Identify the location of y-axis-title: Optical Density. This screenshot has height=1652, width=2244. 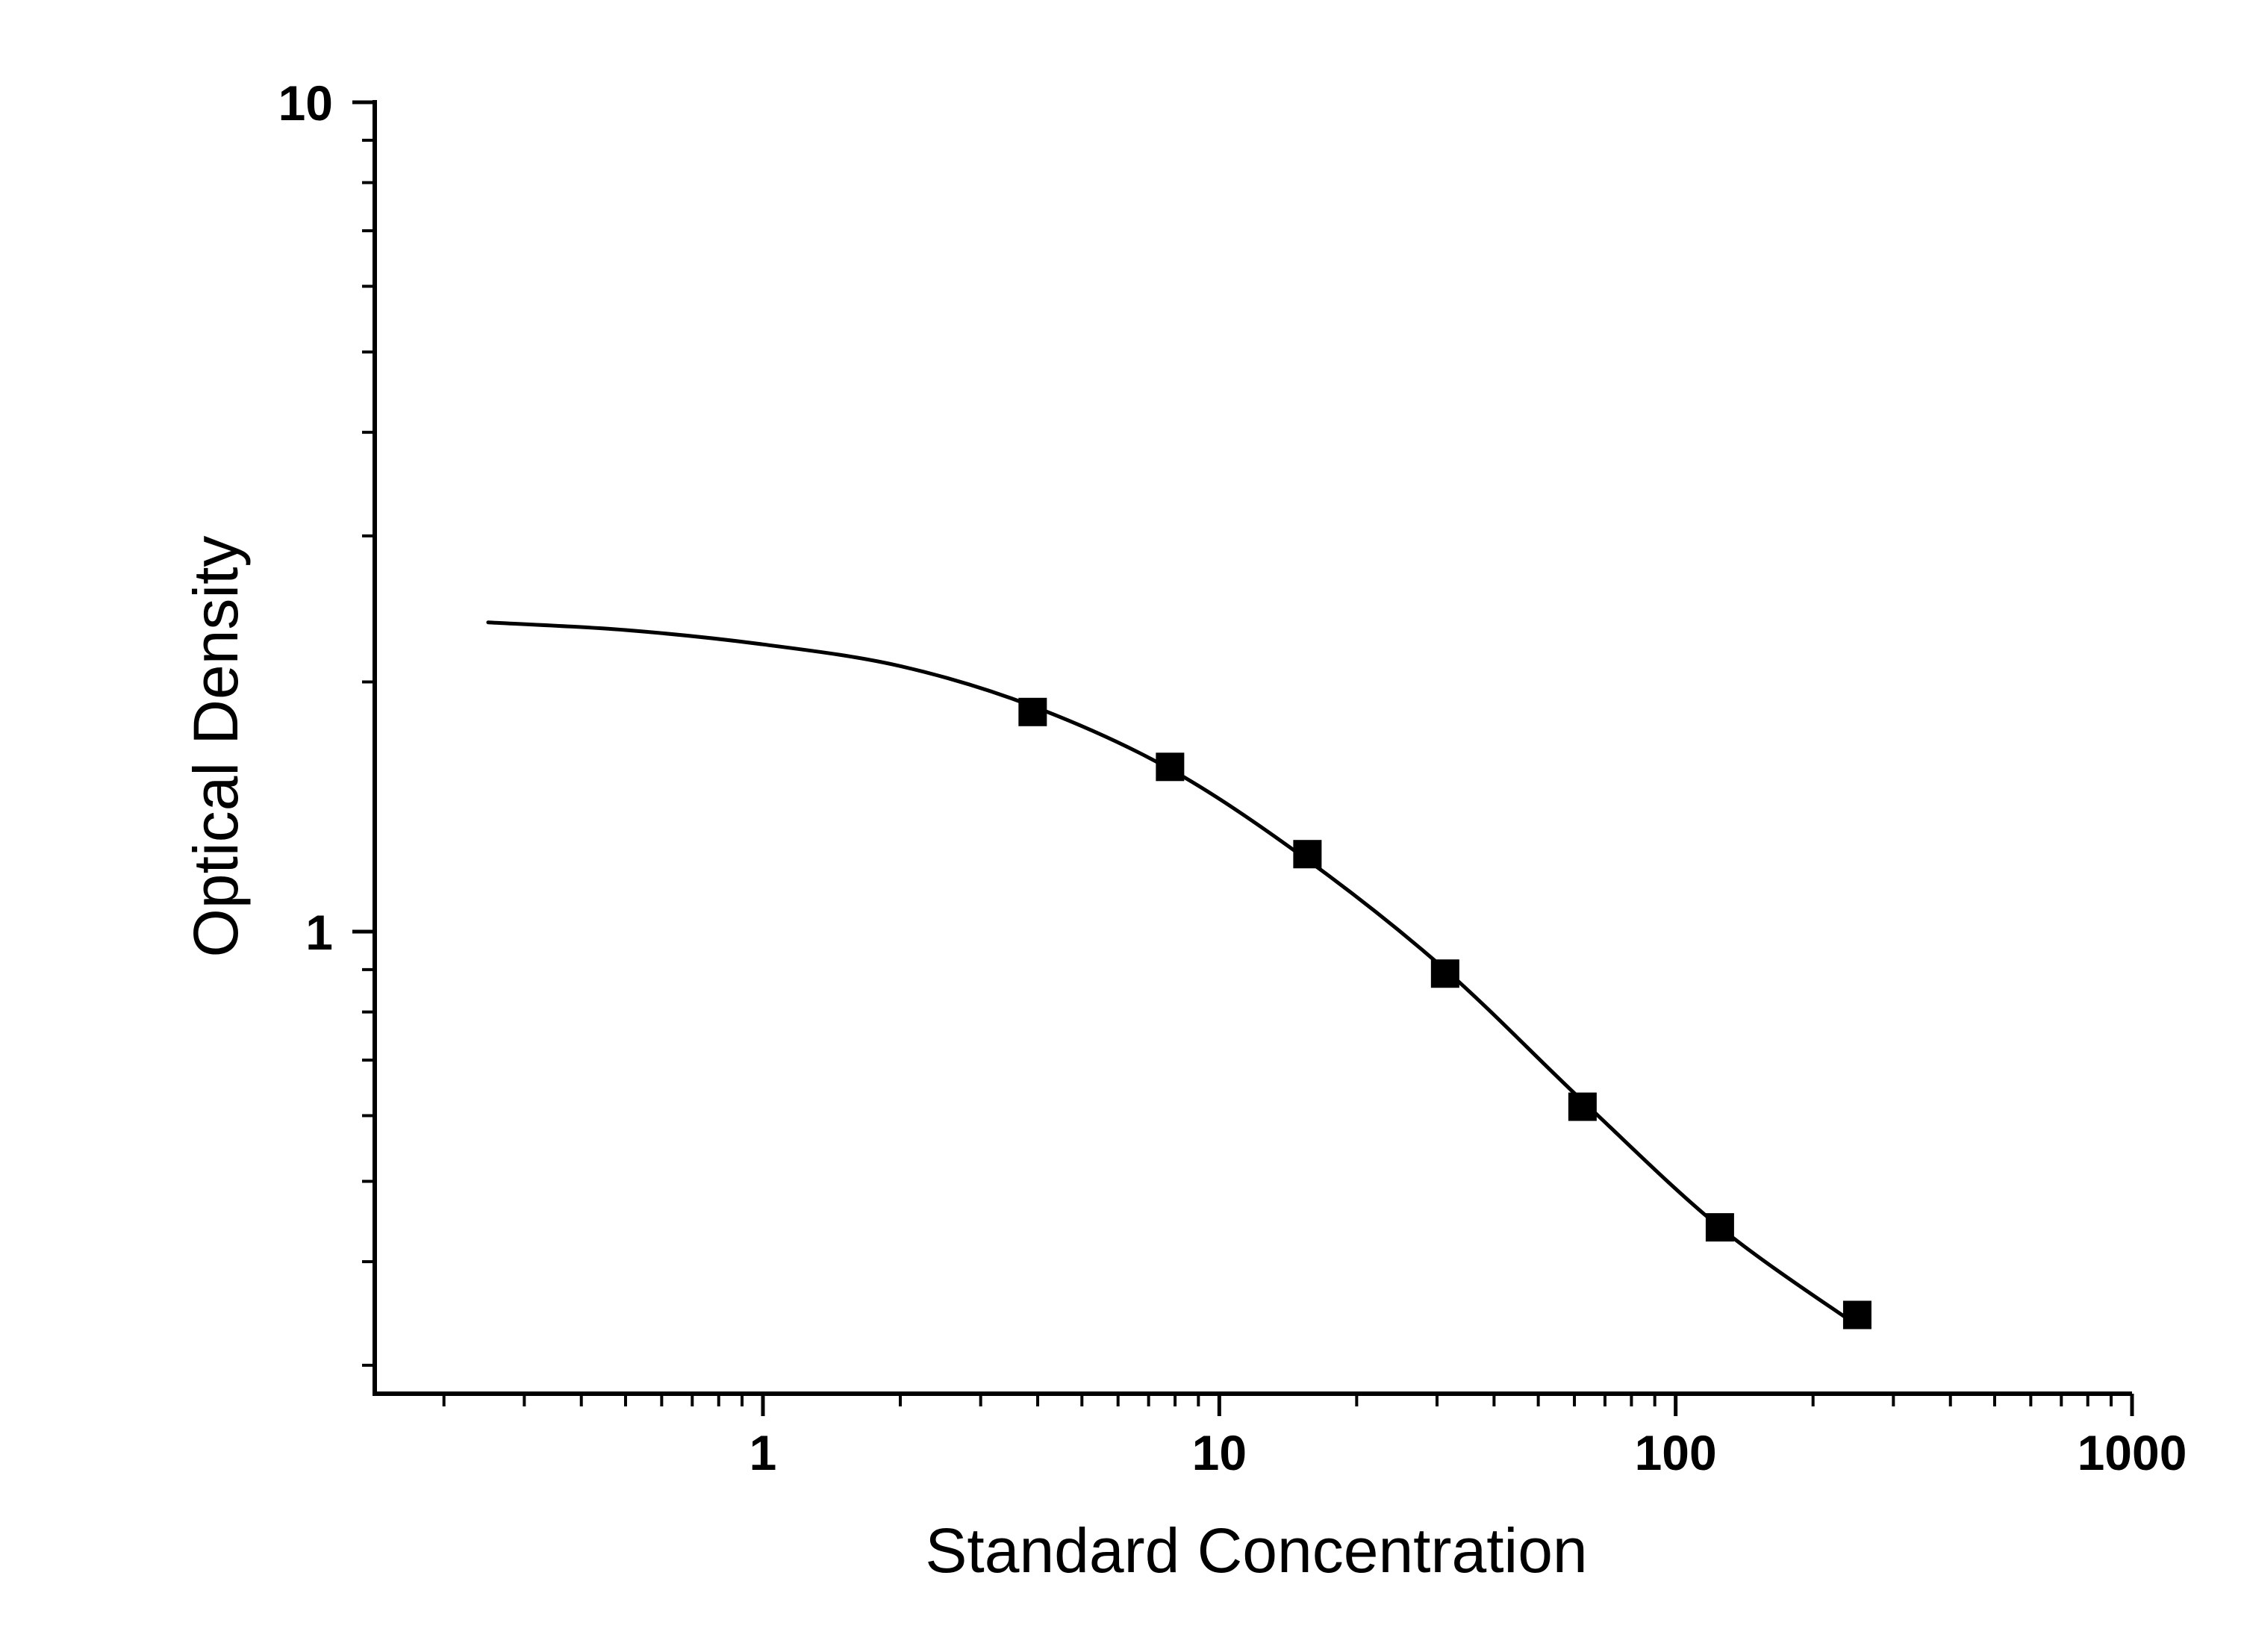
(216, 747).